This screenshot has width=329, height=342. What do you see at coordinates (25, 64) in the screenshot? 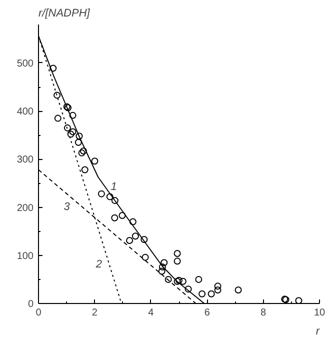
I see `y-tick-label: 500` at bounding box center [25, 64].